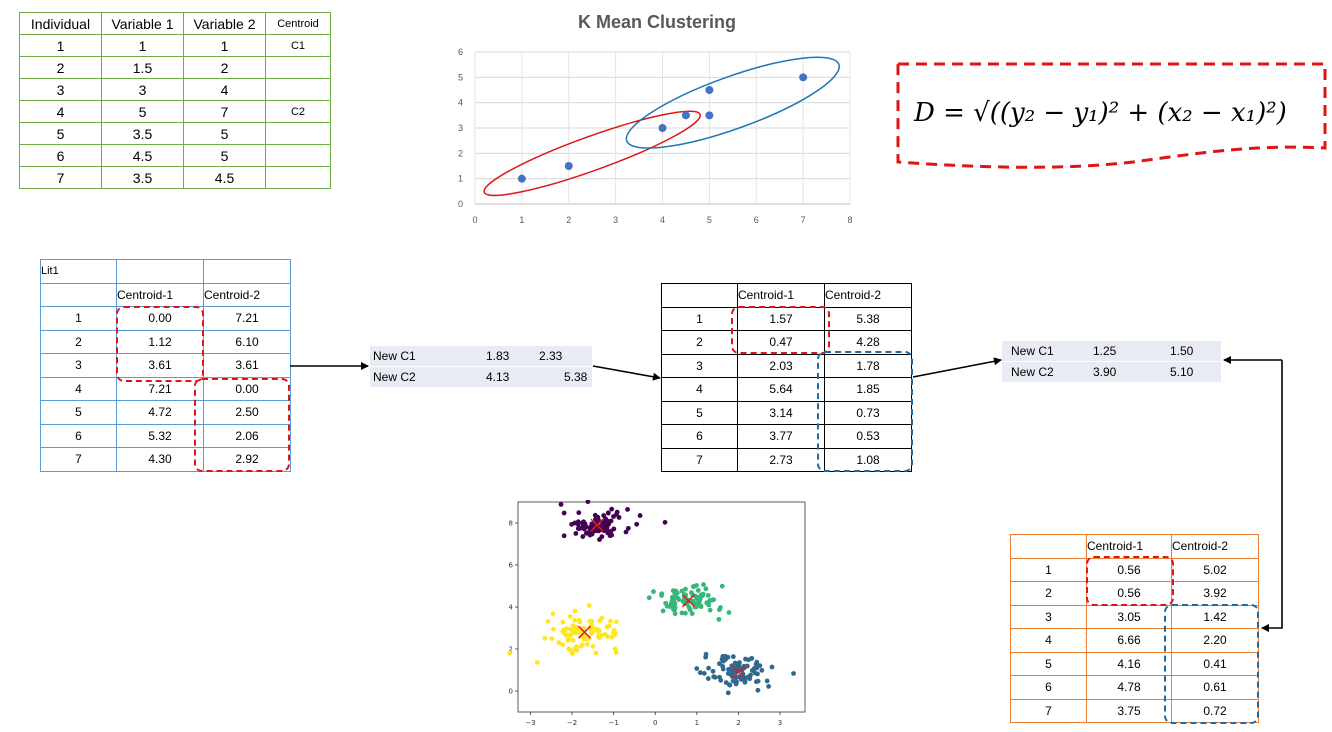 This screenshot has height=732, width=1332. I want to click on cell: 6.66, so click(1129, 640).